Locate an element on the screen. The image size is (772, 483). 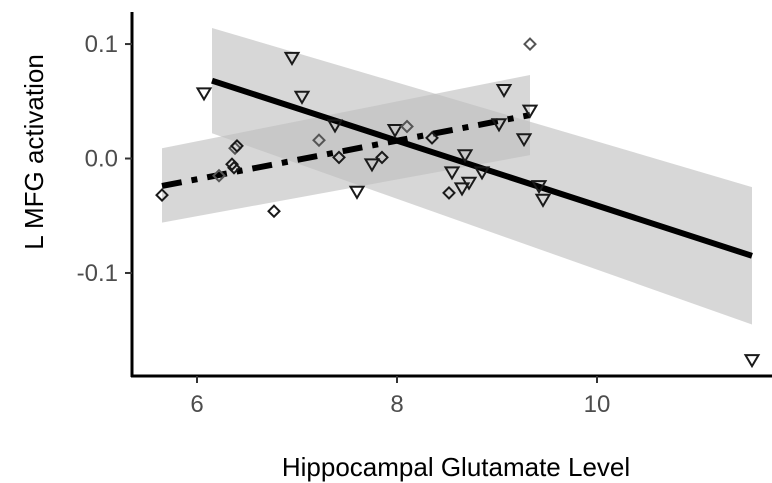
x-ticks: 6 8 10 is located at coordinates (400, 397).